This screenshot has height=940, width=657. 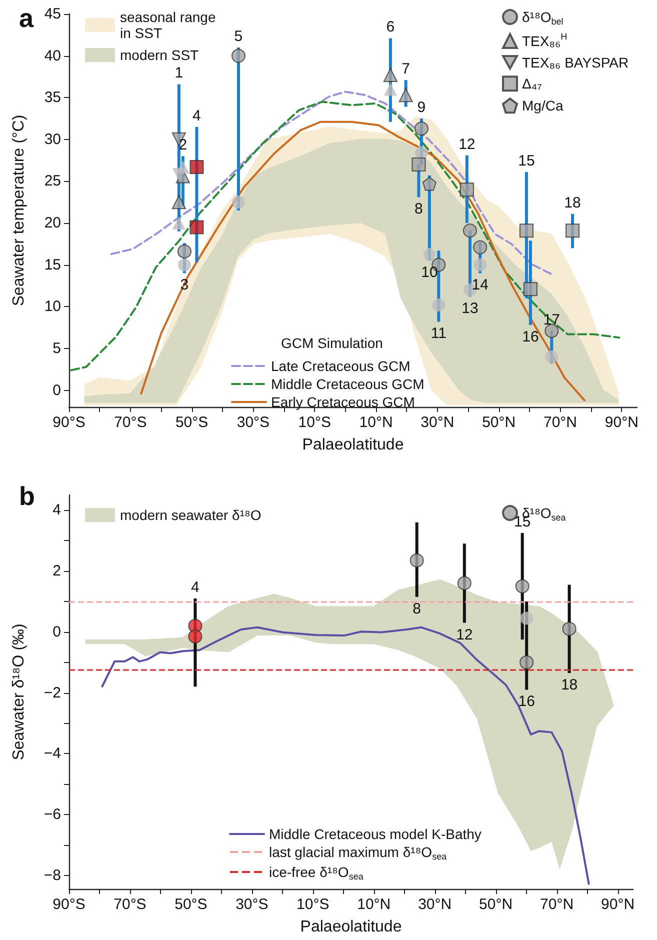 What do you see at coordinates (56, 571) in the screenshot?
I see `y-tick-label: 2` at bounding box center [56, 571].